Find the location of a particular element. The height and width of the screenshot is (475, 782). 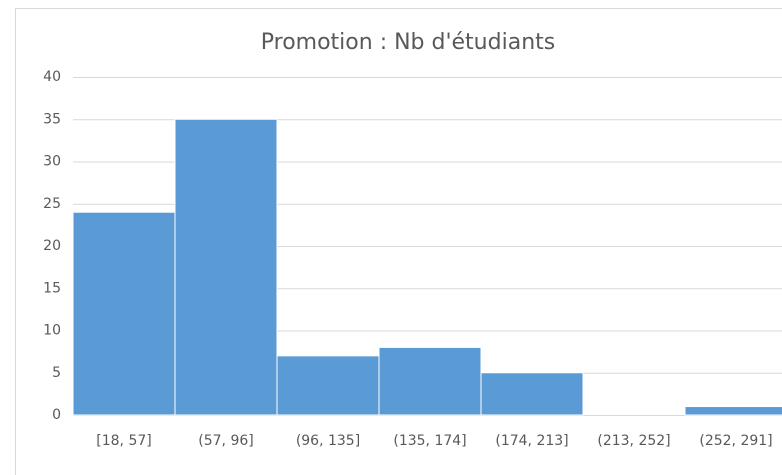

x-tick-label: (174, 213] is located at coordinates (531, 441).